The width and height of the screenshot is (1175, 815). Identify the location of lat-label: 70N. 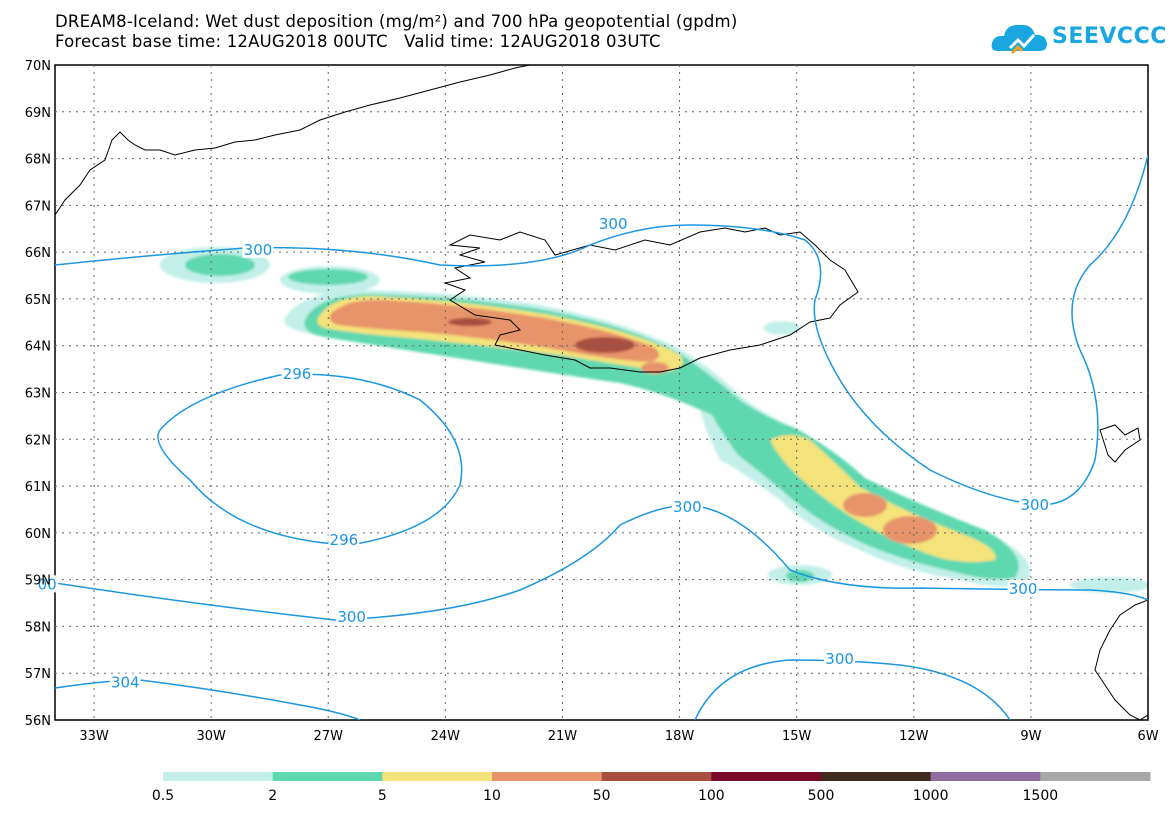
(38, 66).